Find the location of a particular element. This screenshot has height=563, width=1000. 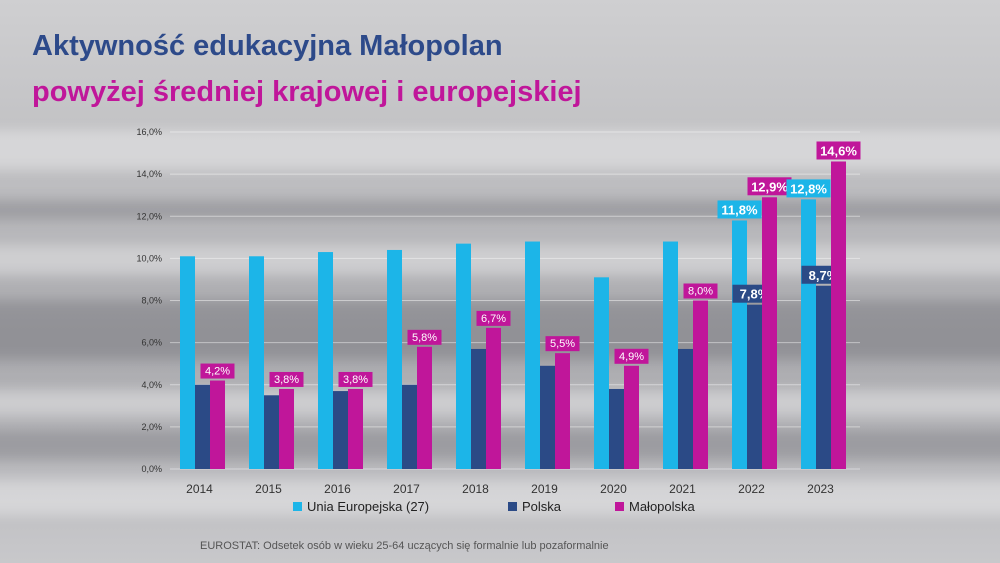

x-tick-label: 2017 is located at coordinates (406, 489).